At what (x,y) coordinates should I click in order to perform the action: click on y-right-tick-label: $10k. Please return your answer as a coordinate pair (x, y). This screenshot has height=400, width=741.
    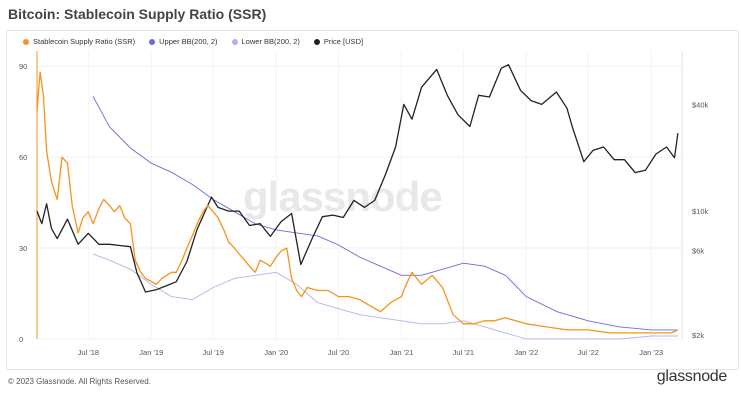
    Looking at the image, I should click on (700, 211).